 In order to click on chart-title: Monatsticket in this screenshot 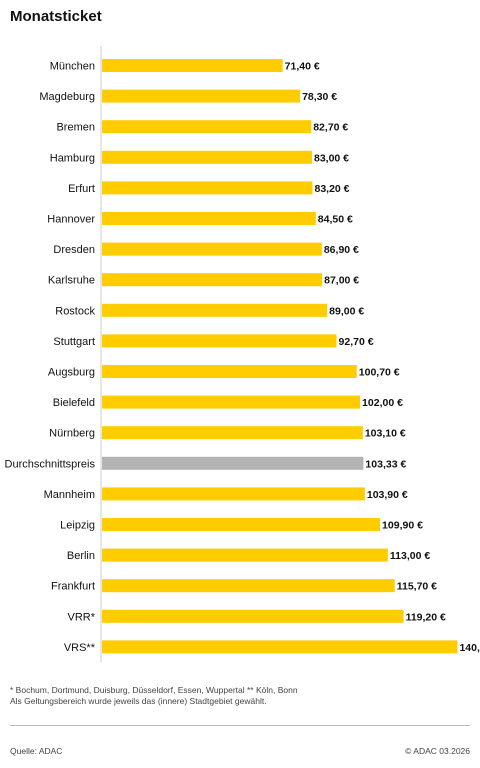, I will do `click(56, 16)`.